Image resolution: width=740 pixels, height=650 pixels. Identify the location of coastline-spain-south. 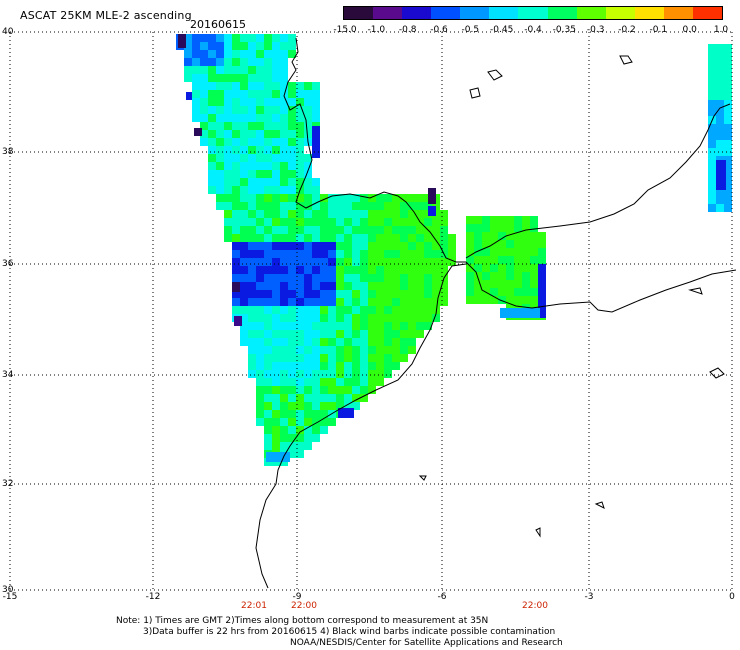
(598, 181).